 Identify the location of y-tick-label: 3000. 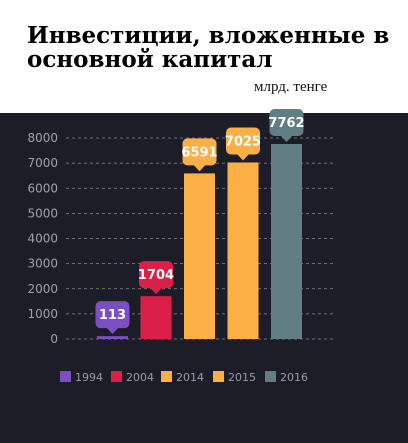
(42, 264).